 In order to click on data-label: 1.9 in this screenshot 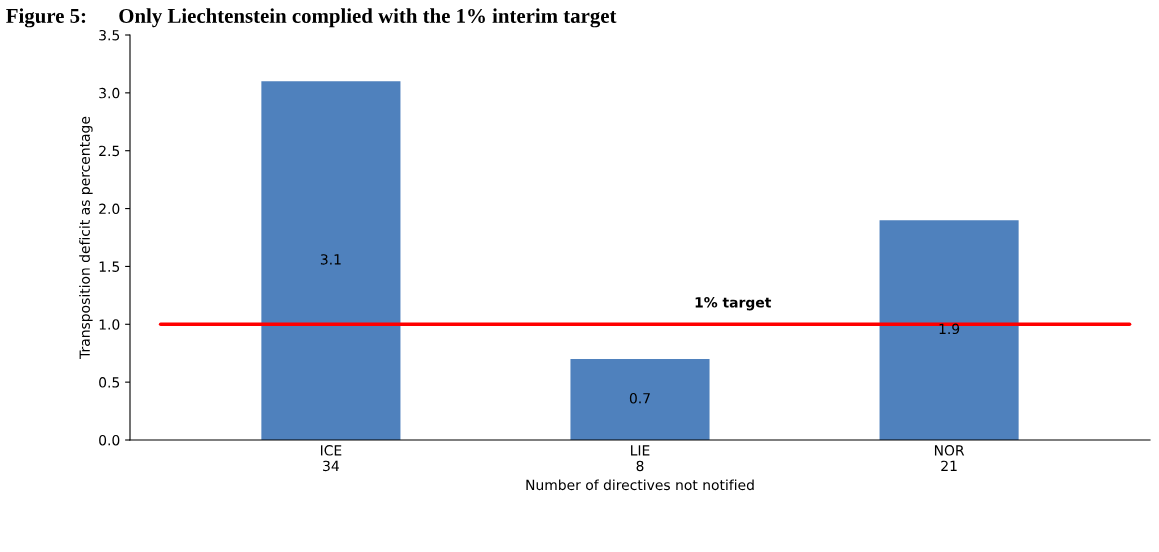, I will do `click(949, 329)`.